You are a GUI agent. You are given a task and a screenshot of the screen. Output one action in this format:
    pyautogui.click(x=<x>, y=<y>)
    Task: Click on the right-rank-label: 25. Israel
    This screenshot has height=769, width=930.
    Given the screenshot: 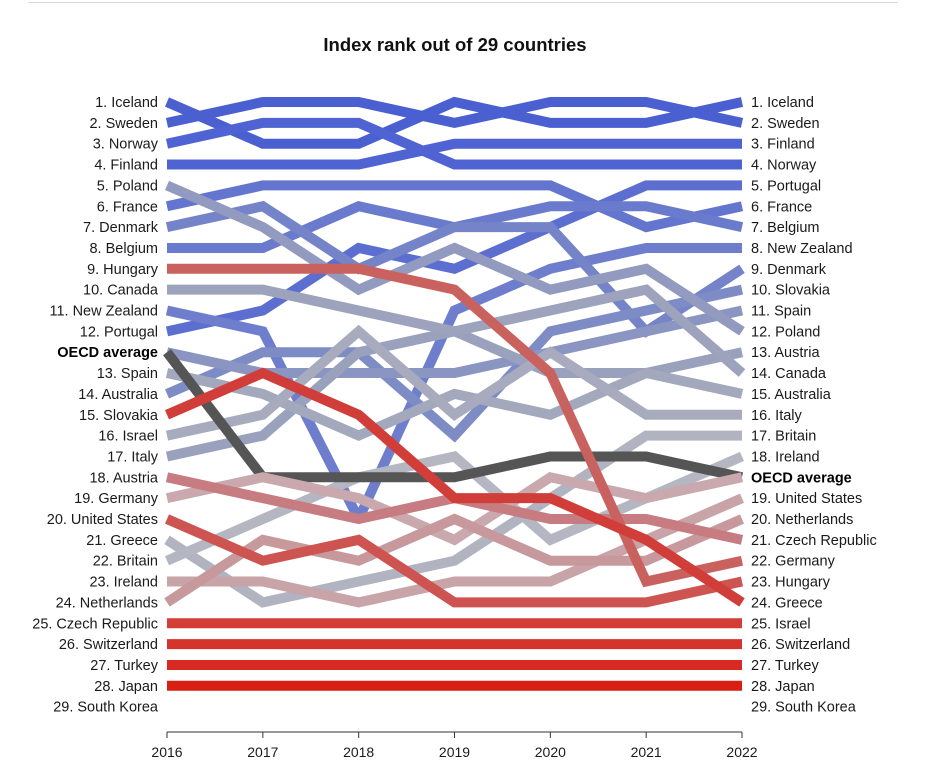 What is the action you would take?
    pyautogui.click(x=781, y=624)
    